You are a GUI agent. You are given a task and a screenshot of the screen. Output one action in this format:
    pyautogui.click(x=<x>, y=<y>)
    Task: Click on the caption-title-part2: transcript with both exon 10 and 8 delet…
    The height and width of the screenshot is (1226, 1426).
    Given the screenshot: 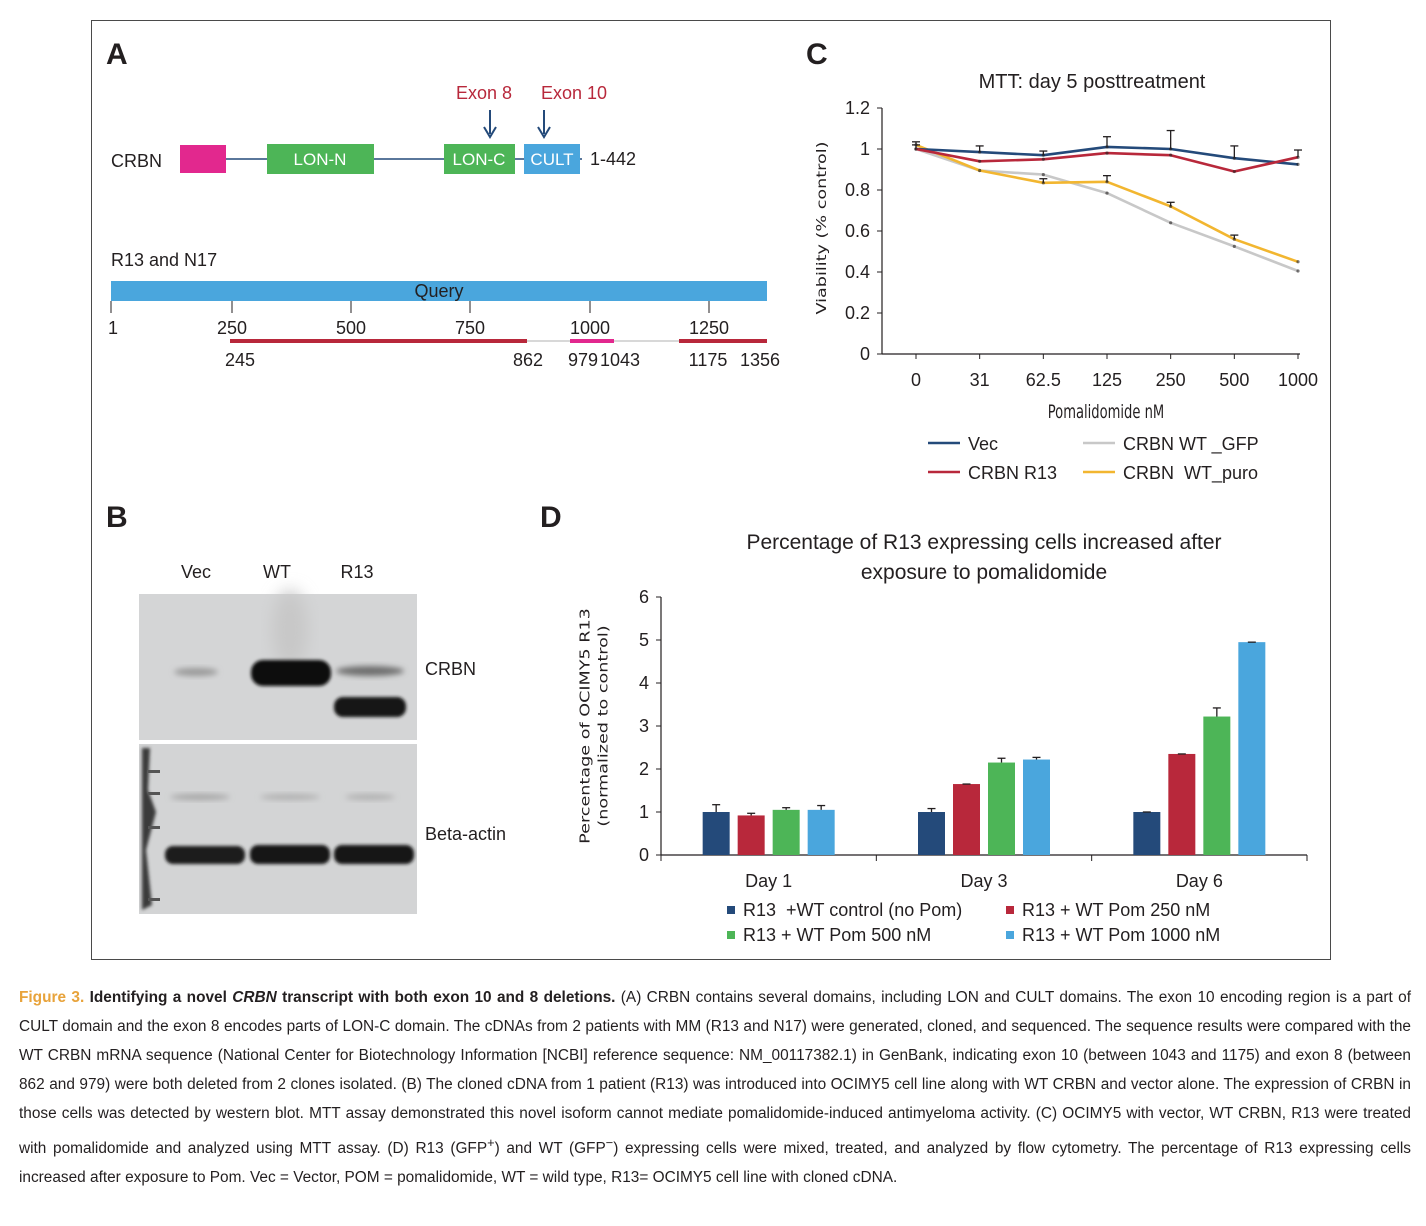 What is the action you would take?
    pyautogui.click(x=449, y=997)
    